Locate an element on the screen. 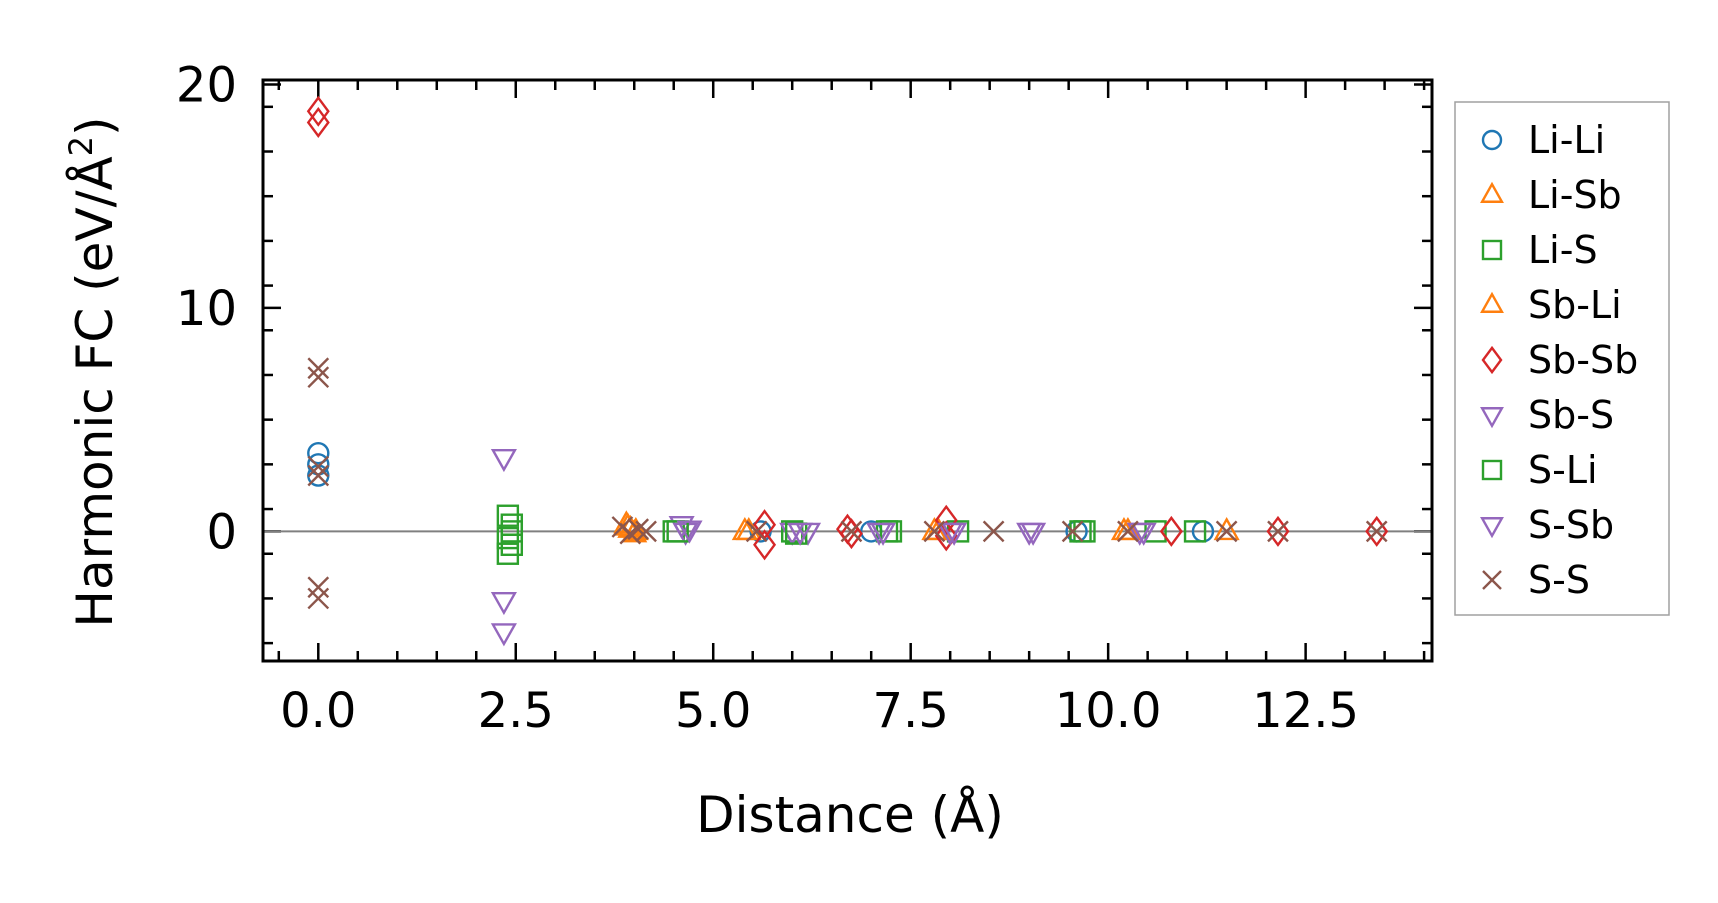 This screenshot has width=1718, height=903. y-tick-label: 10 is located at coordinates (206, 309).